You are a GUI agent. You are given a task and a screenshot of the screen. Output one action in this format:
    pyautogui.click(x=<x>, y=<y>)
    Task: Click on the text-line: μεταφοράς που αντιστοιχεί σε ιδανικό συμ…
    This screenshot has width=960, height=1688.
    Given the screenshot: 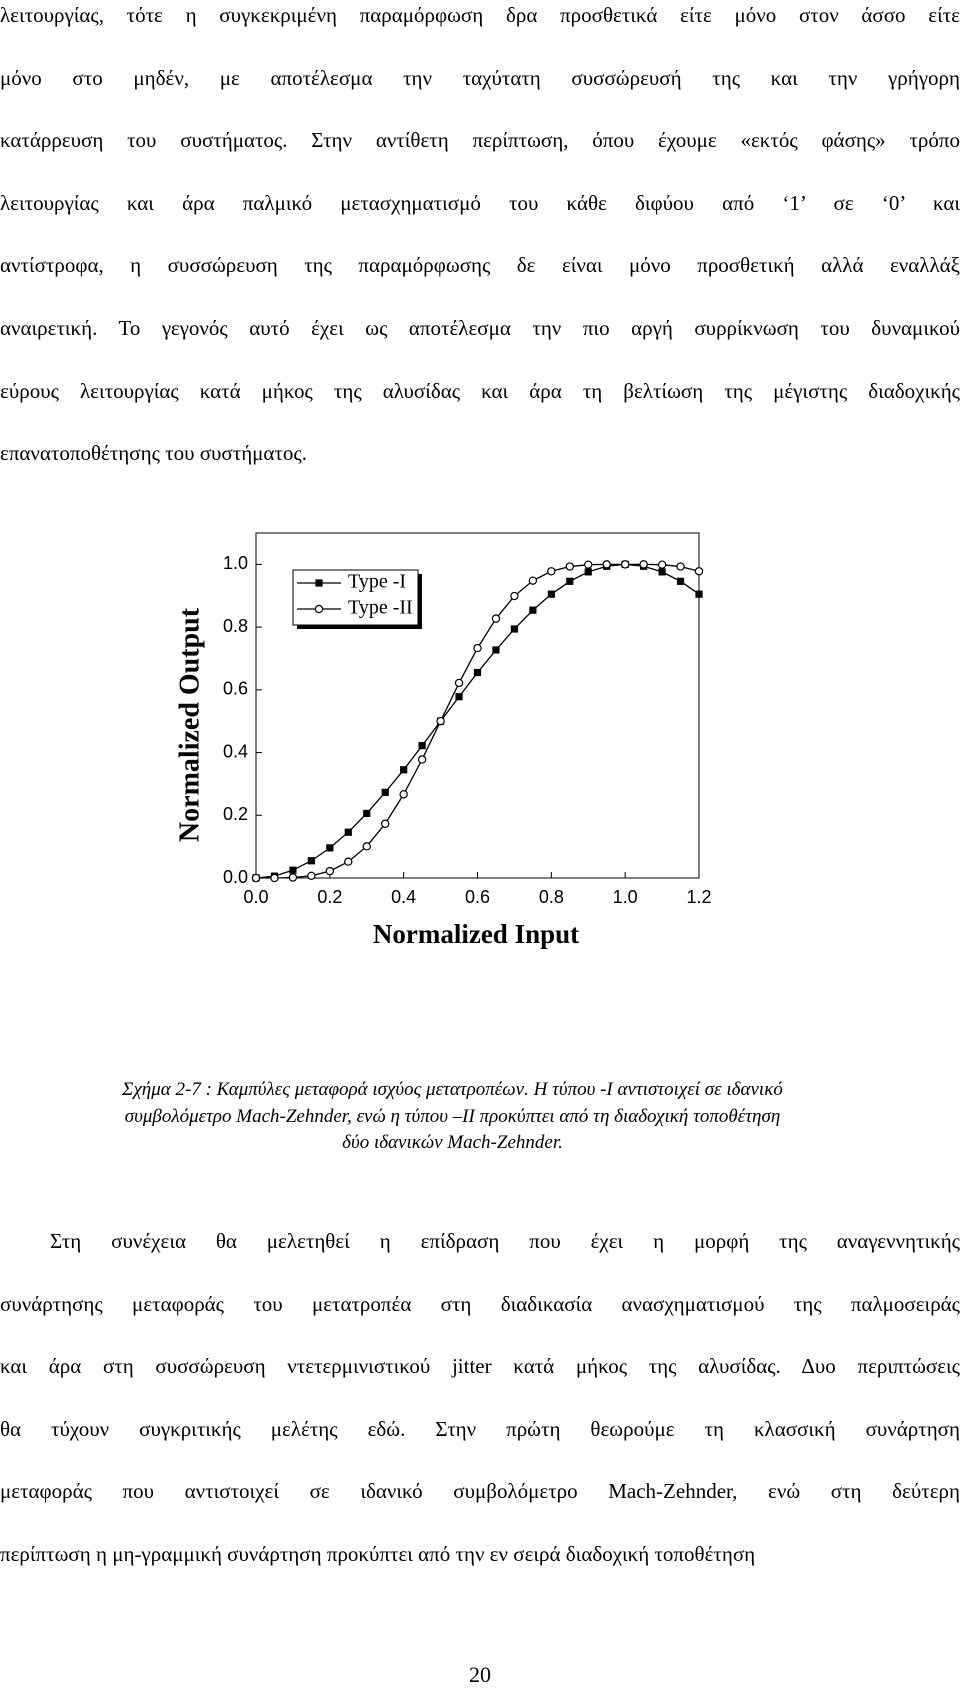 What is the action you would take?
    pyautogui.click(x=480, y=1491)
    